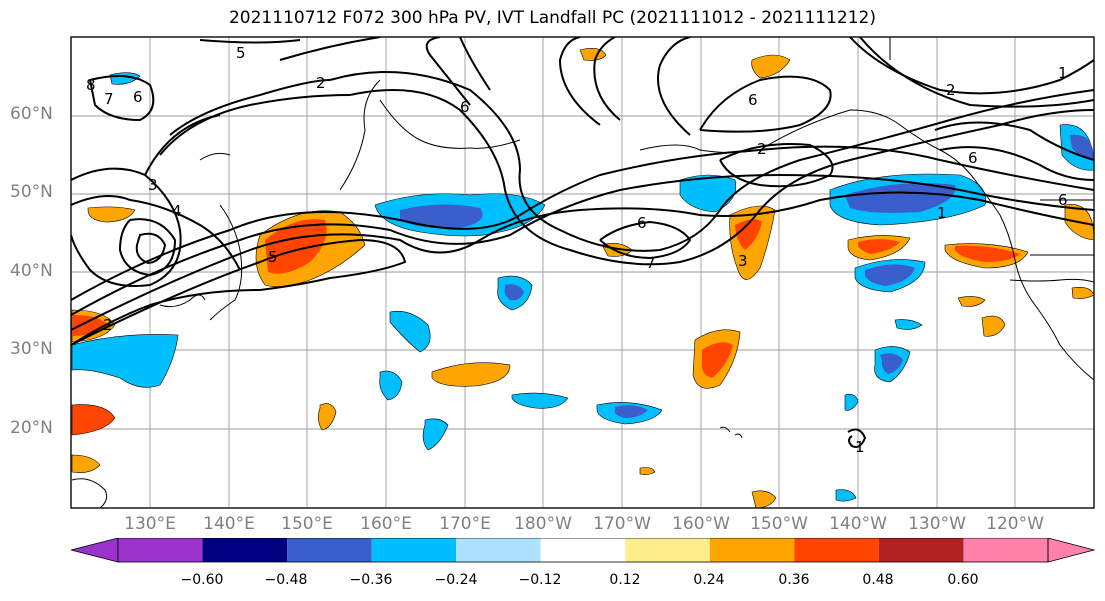 The height and width of the screenshot is (601, 1105). I want to click on colorbar-frame, so click(583, 550).